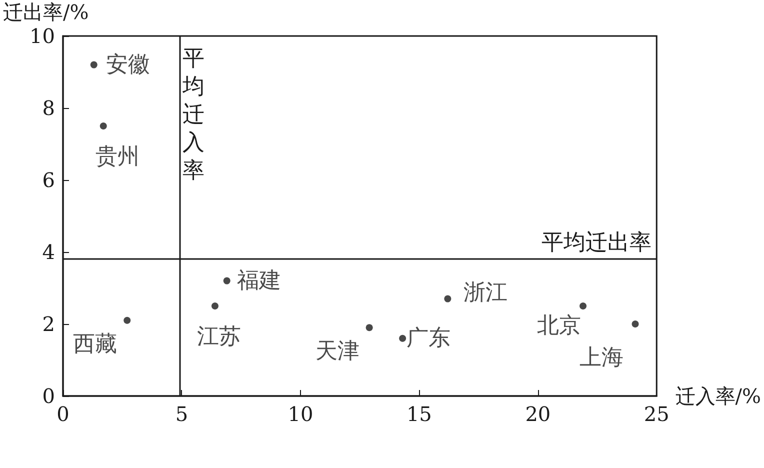  I want to click on x-tick-label: 25, so click(657, 414).